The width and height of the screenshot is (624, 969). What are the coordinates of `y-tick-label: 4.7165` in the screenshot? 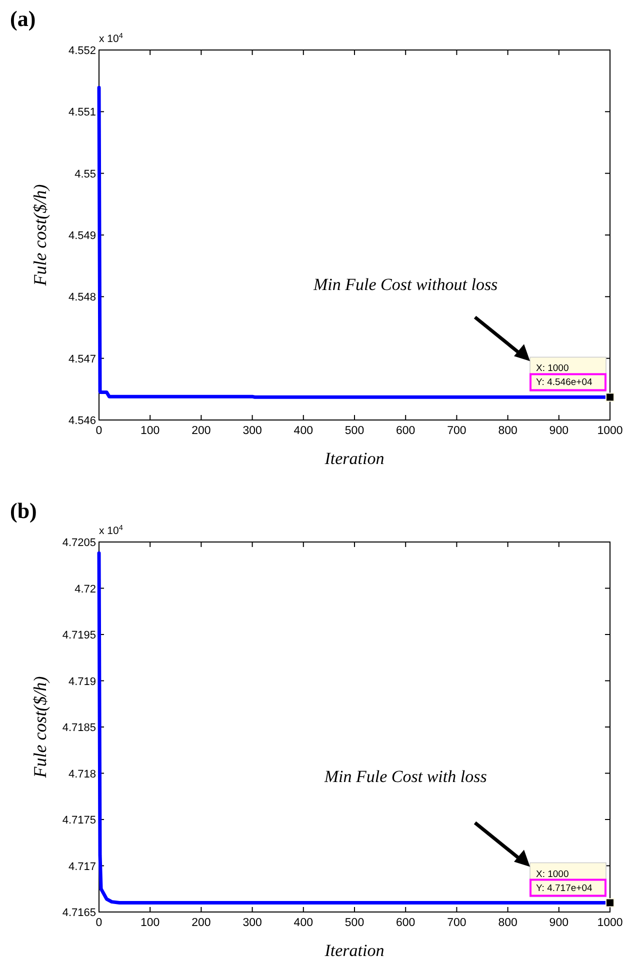 It's located at (79, 913).